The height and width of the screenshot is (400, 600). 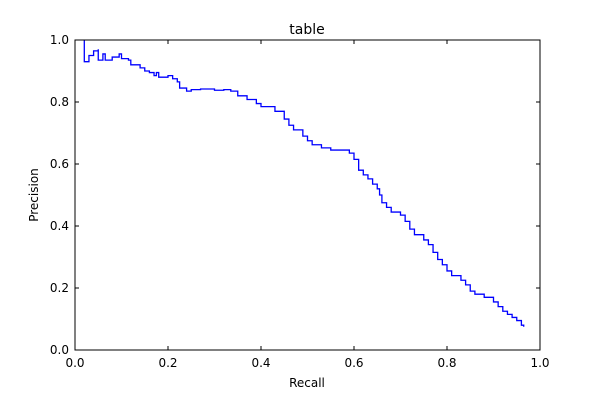 I want to click on x-tick-label: 0.4, so click(x=260, y=363).